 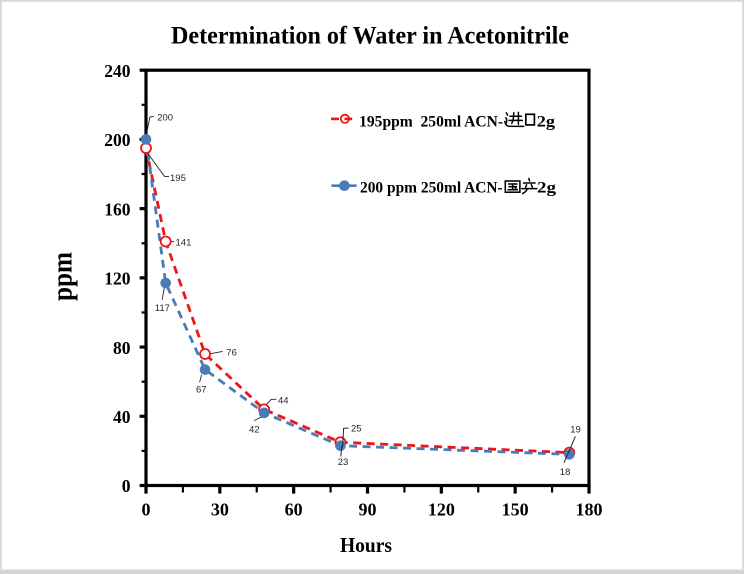 I want to click on svg-text: 42, so click(x=254, y=429).